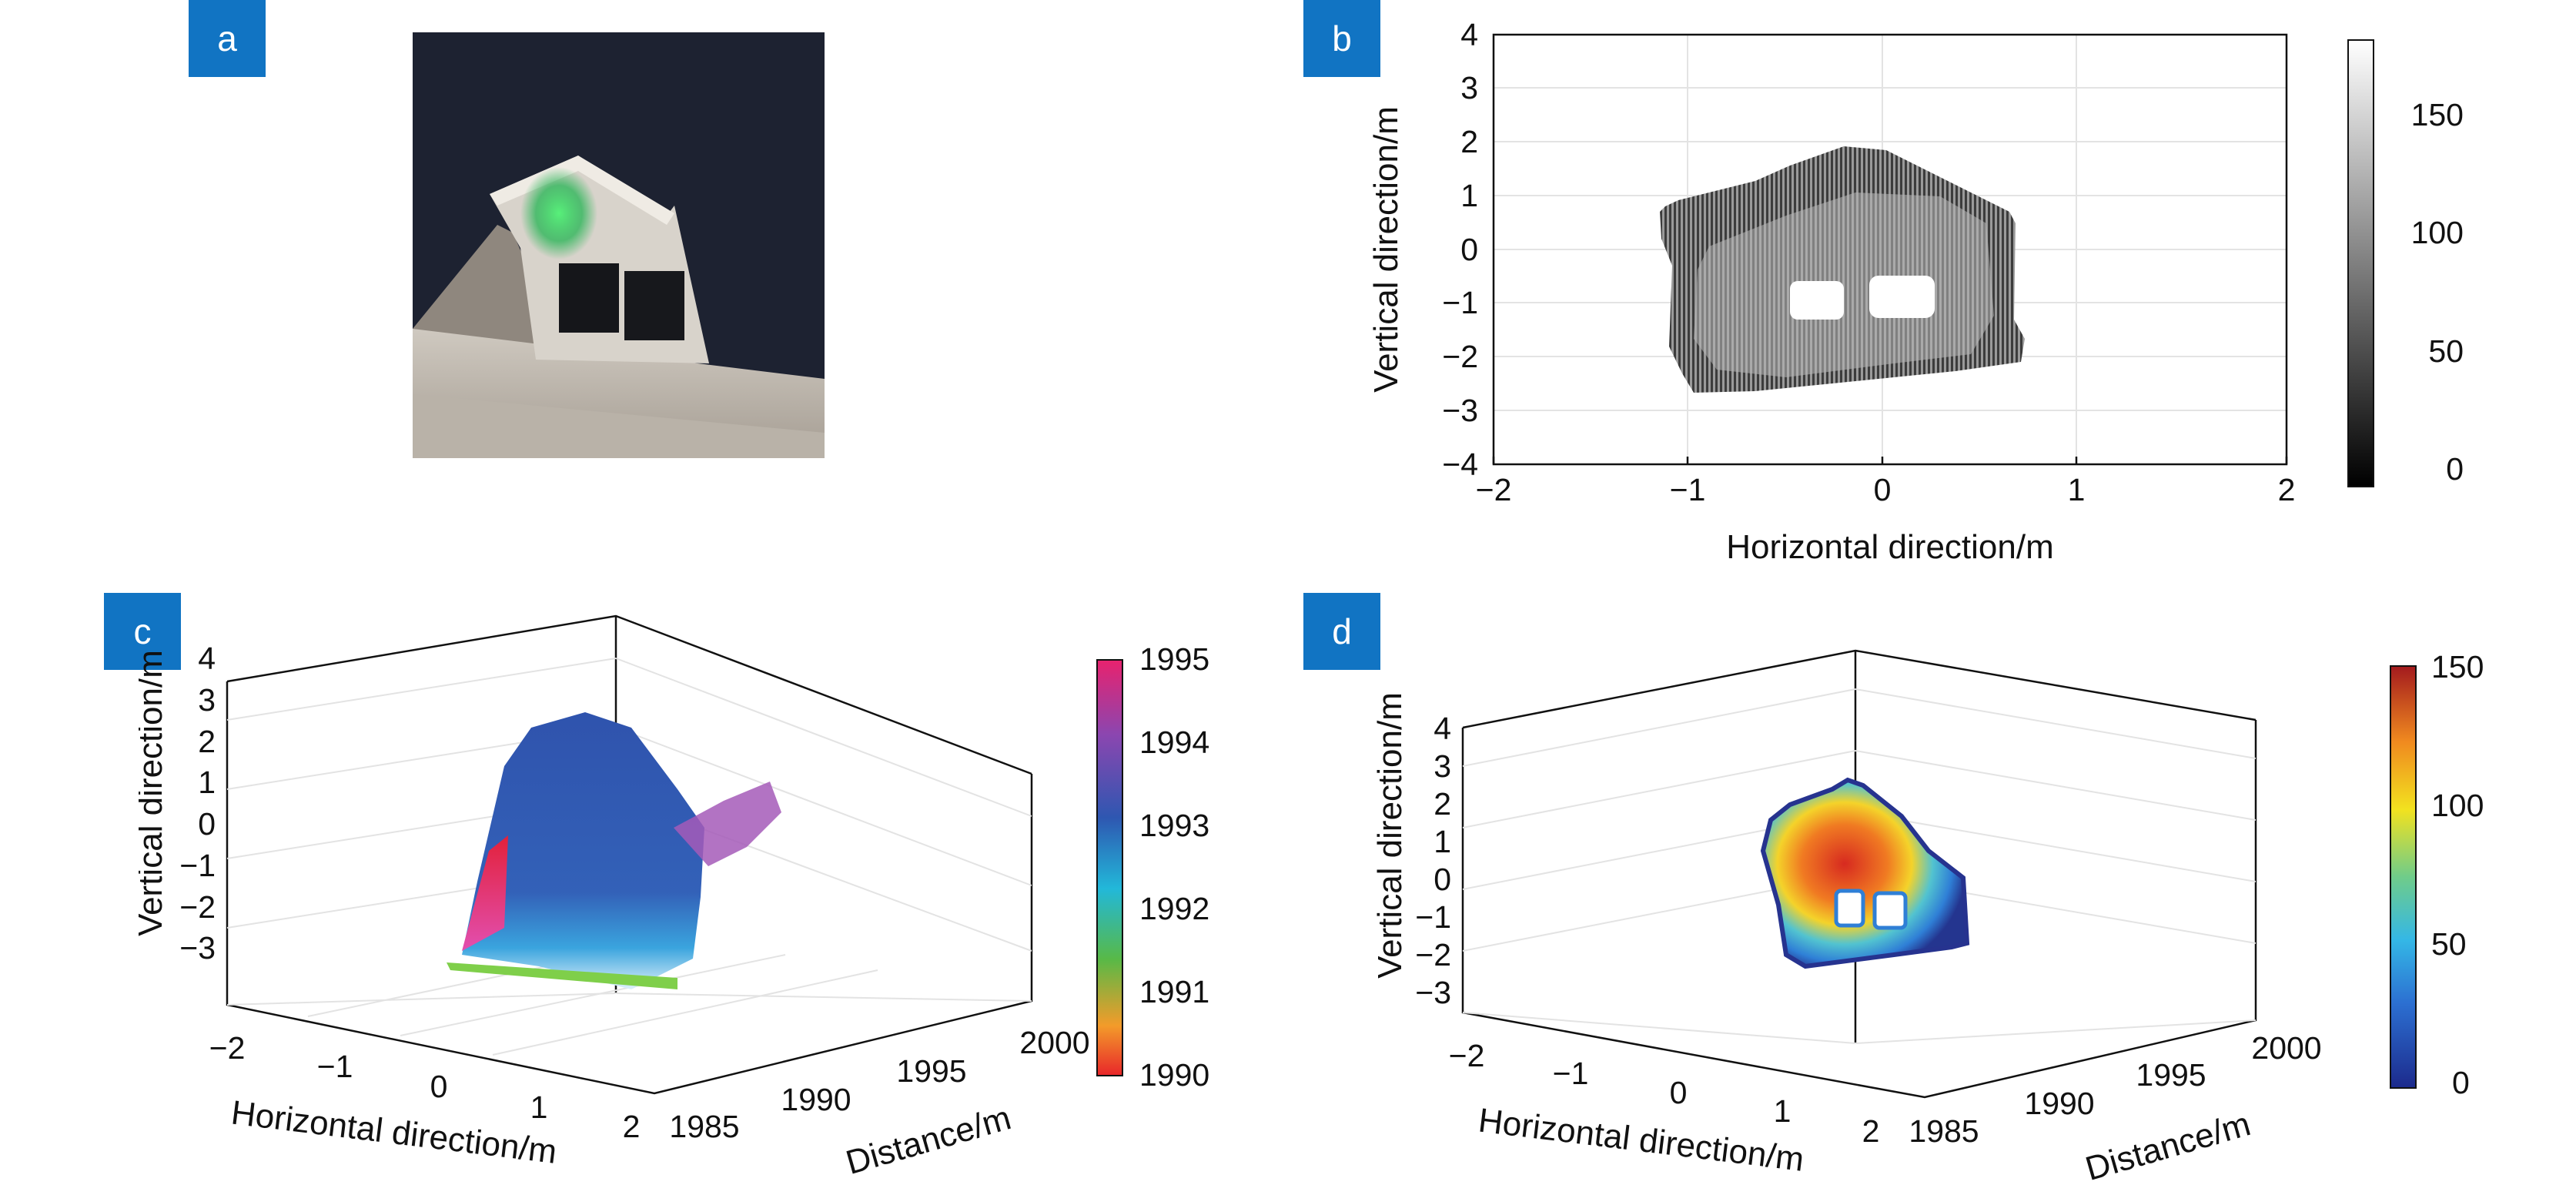 This screenshot has width=2576, height=1195. What do you see at coordinates (1386, 250) in the screenshot?
I see `panel-b-ylabel: Vertical direction/m` at bounding box center [1386, 250].